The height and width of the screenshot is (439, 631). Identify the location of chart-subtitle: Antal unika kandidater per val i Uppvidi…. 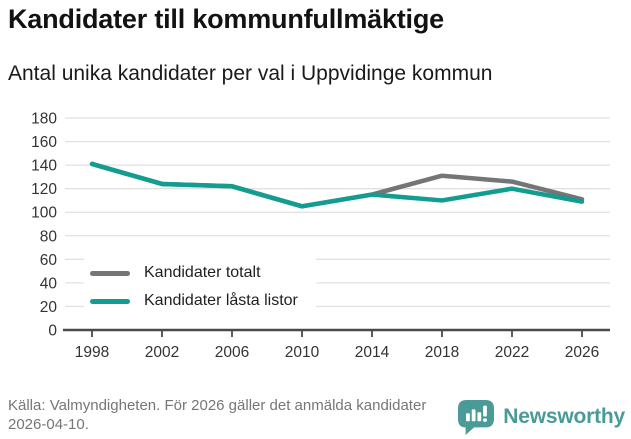
(250, 73).